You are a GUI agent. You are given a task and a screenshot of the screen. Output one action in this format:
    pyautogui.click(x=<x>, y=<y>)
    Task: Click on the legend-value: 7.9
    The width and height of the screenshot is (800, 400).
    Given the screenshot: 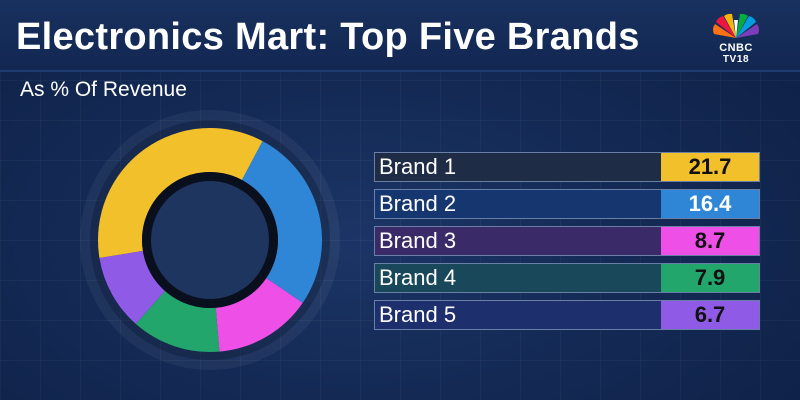 What is the action you would take?
    pyautogui.click(x=710, y=278)
    